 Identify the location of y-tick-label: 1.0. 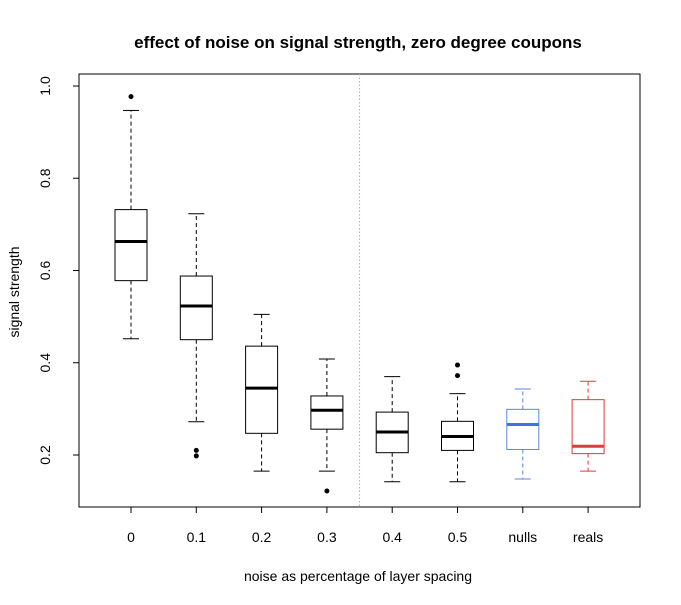
(45, 86).